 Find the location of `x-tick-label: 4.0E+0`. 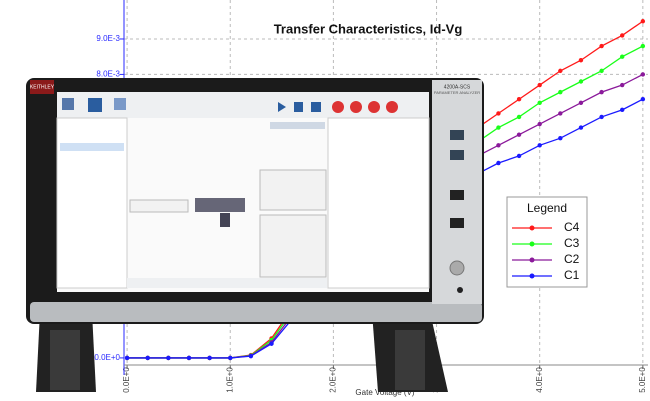

x-tick-label: 4.0E+0 is located at coordinates (539, 380).